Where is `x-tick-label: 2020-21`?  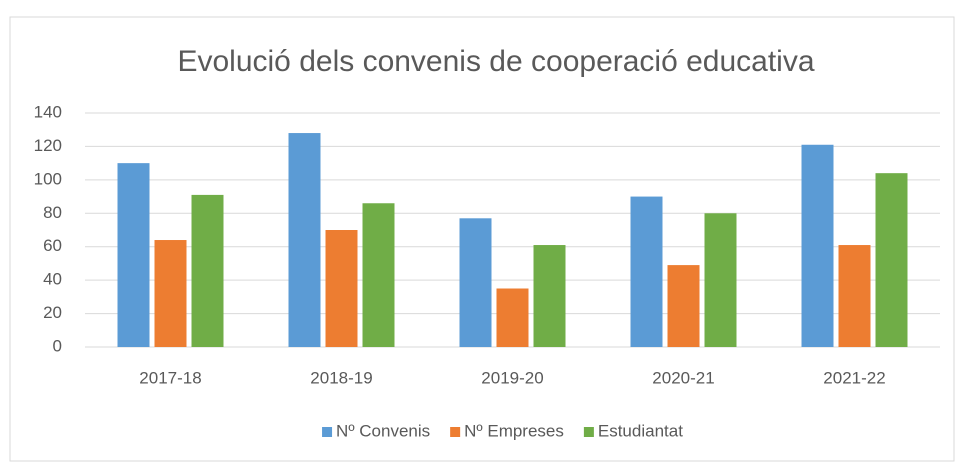
x-tick-label: 2020-21 is located at coordinates (683, 377).